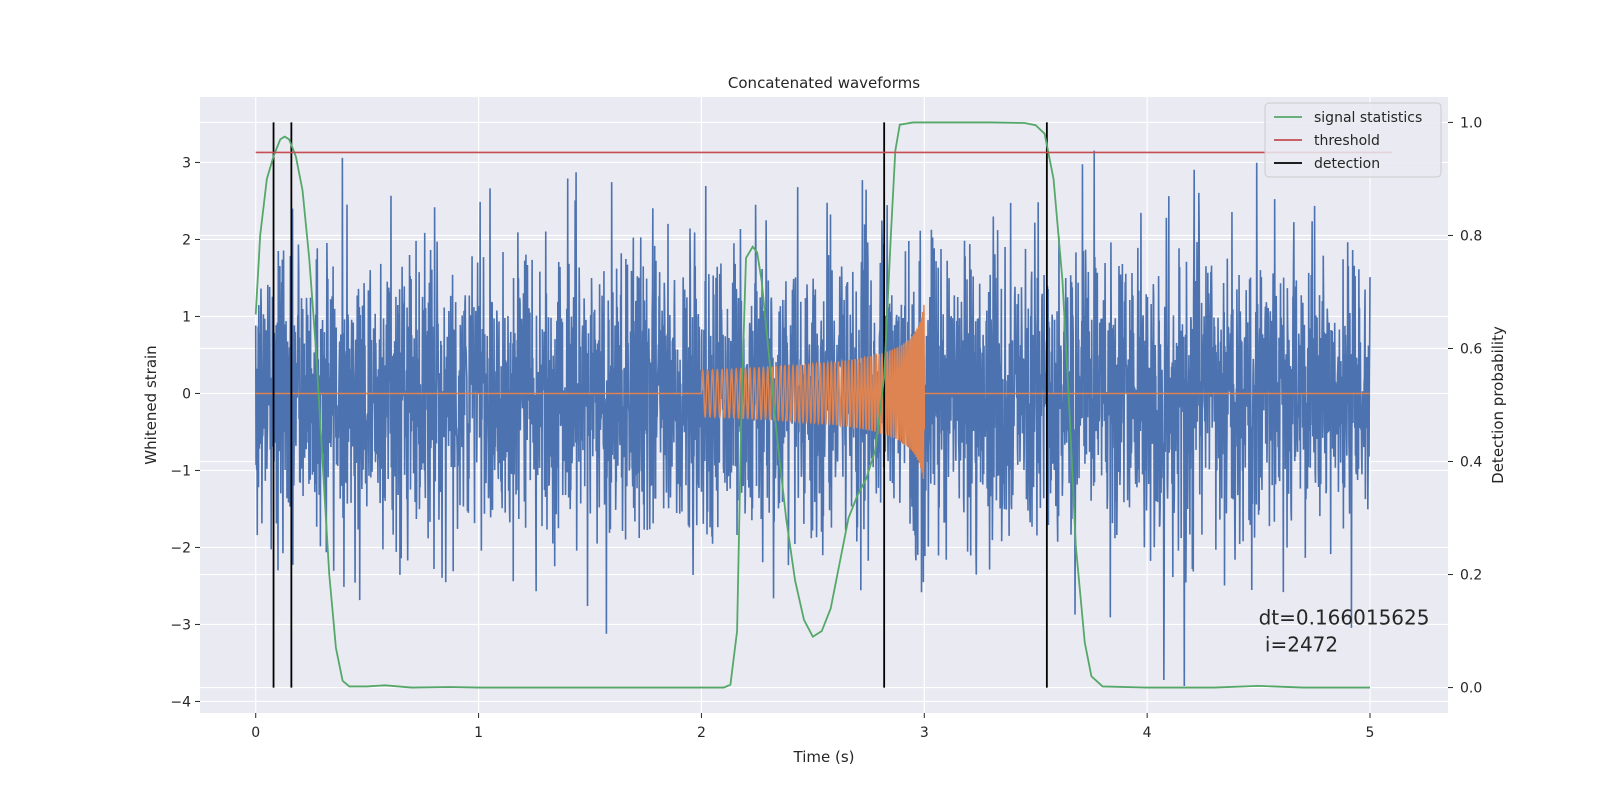  I want to click on right-y-axis-ticks: 0.0 0.2 0.4 0.6 0.8 1.0, so click(1465, 406).